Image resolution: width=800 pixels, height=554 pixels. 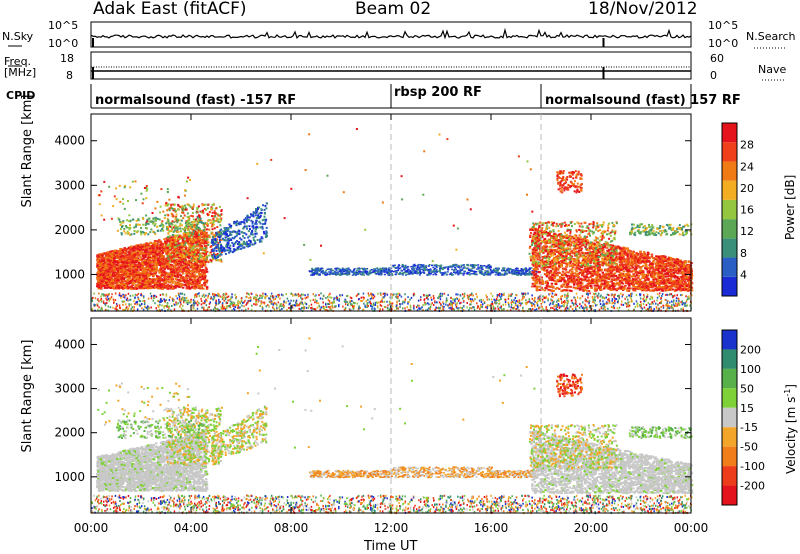 I want to click on nave-label: Nave, so click(x=772, y=69).